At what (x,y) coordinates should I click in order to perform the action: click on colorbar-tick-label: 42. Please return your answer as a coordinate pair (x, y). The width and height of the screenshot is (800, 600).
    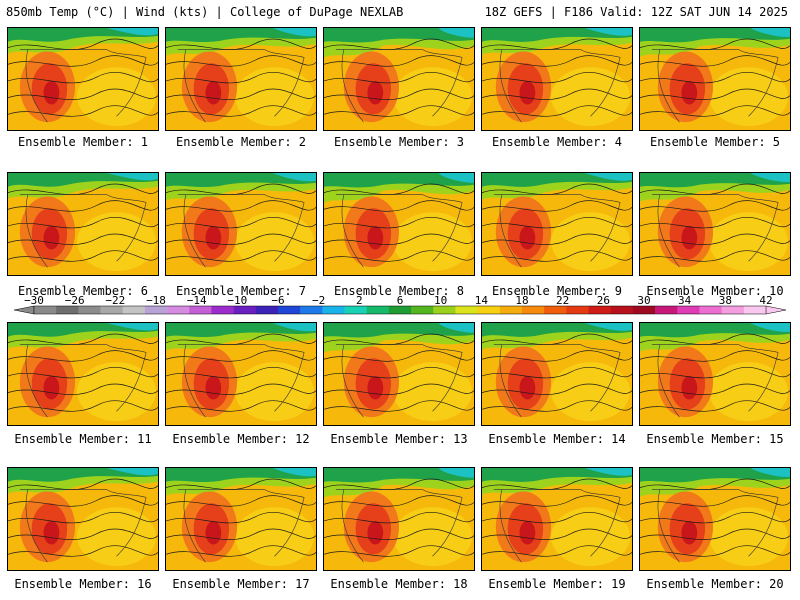
    Looking at the image, I should click on (765, 301).